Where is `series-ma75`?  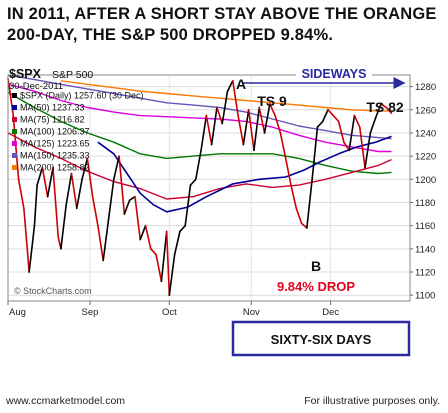
series-ma75 is located at coordinates (199, 166).